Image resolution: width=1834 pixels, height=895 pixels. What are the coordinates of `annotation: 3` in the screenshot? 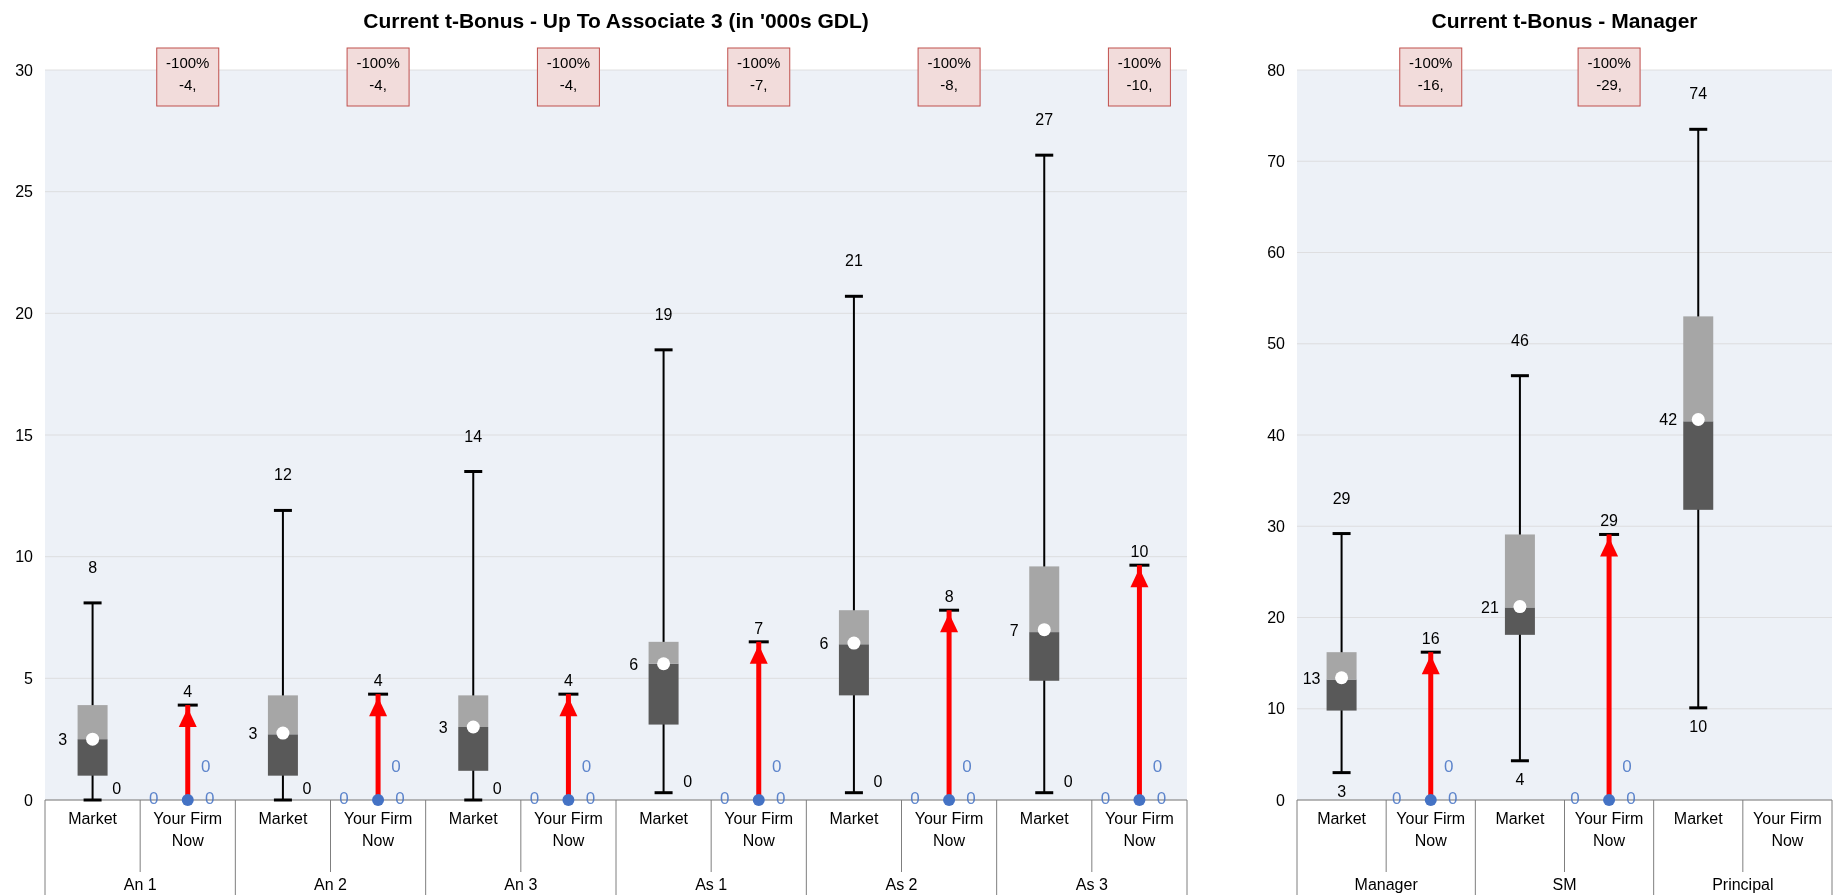 It's located at (1342, 791).